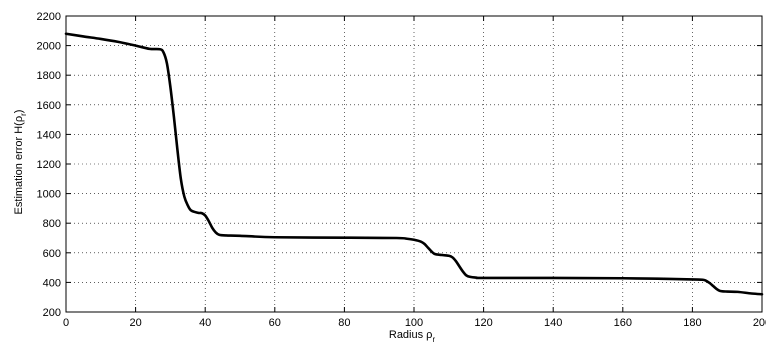 This screenshot has height=345, width=766. I want to click on y-tick-label: 2000, so click(49, 47).